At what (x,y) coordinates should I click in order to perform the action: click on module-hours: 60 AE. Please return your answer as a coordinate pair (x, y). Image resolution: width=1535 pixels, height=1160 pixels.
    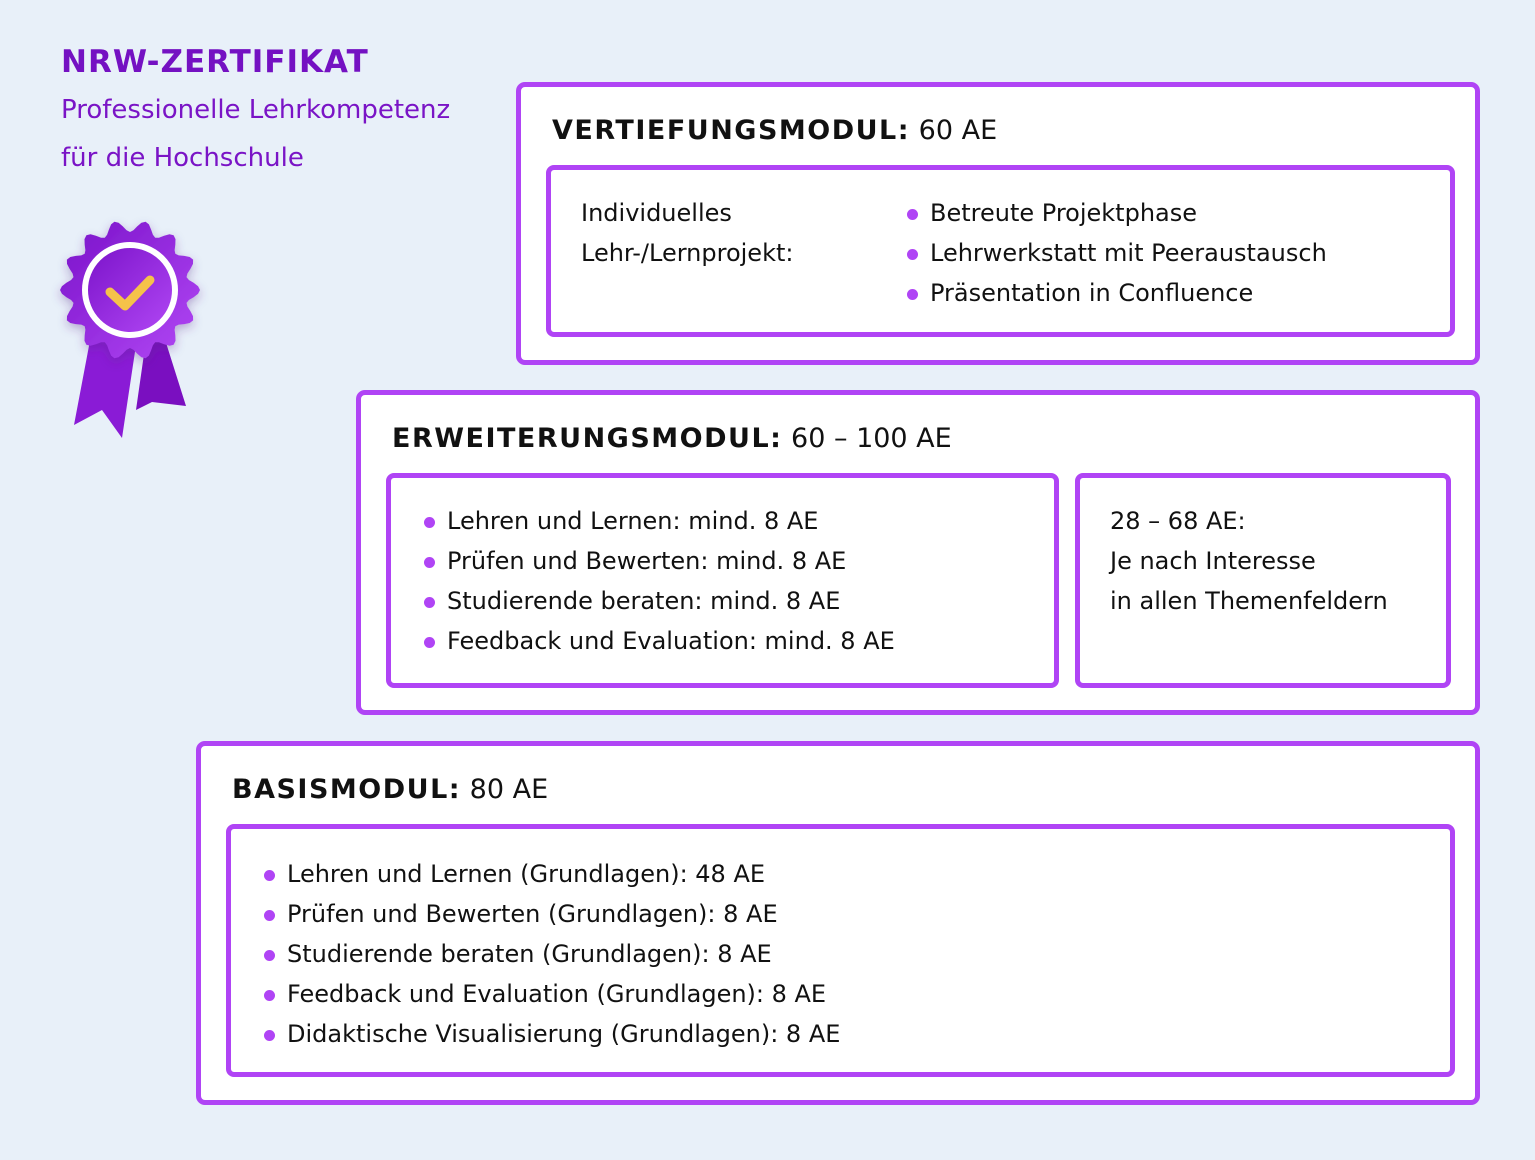
    Looking at the image, I should click on (958, 130).